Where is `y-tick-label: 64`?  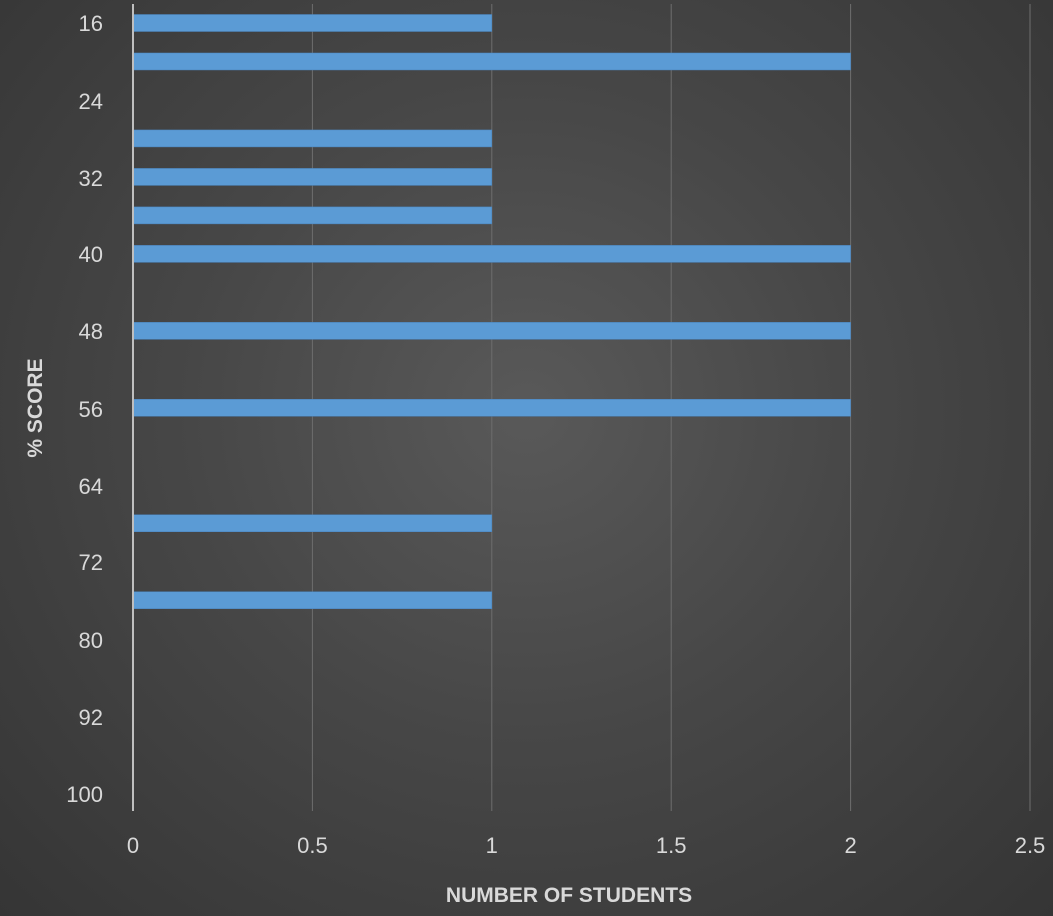 y-tick-label: 64 is located at coordinates (91, 486).